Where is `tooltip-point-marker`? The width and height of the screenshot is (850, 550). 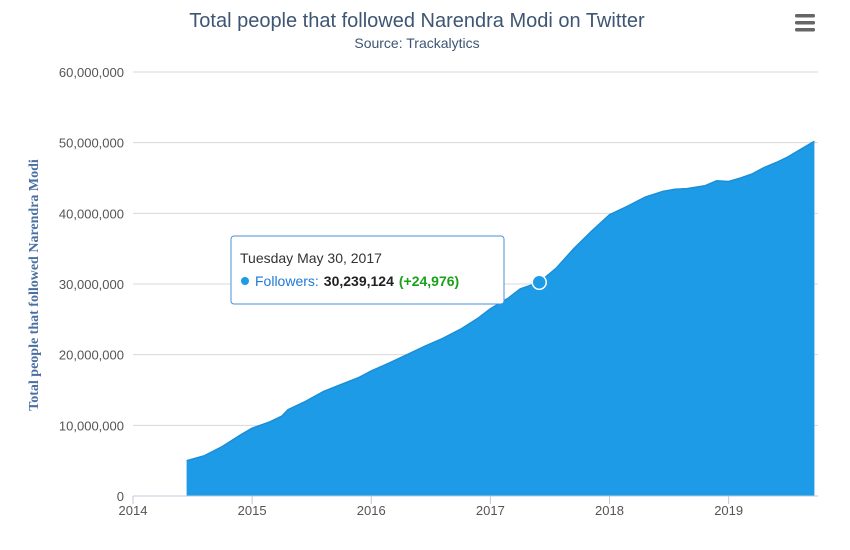
tooltip-point-marker is located at coordinates (539, 282).